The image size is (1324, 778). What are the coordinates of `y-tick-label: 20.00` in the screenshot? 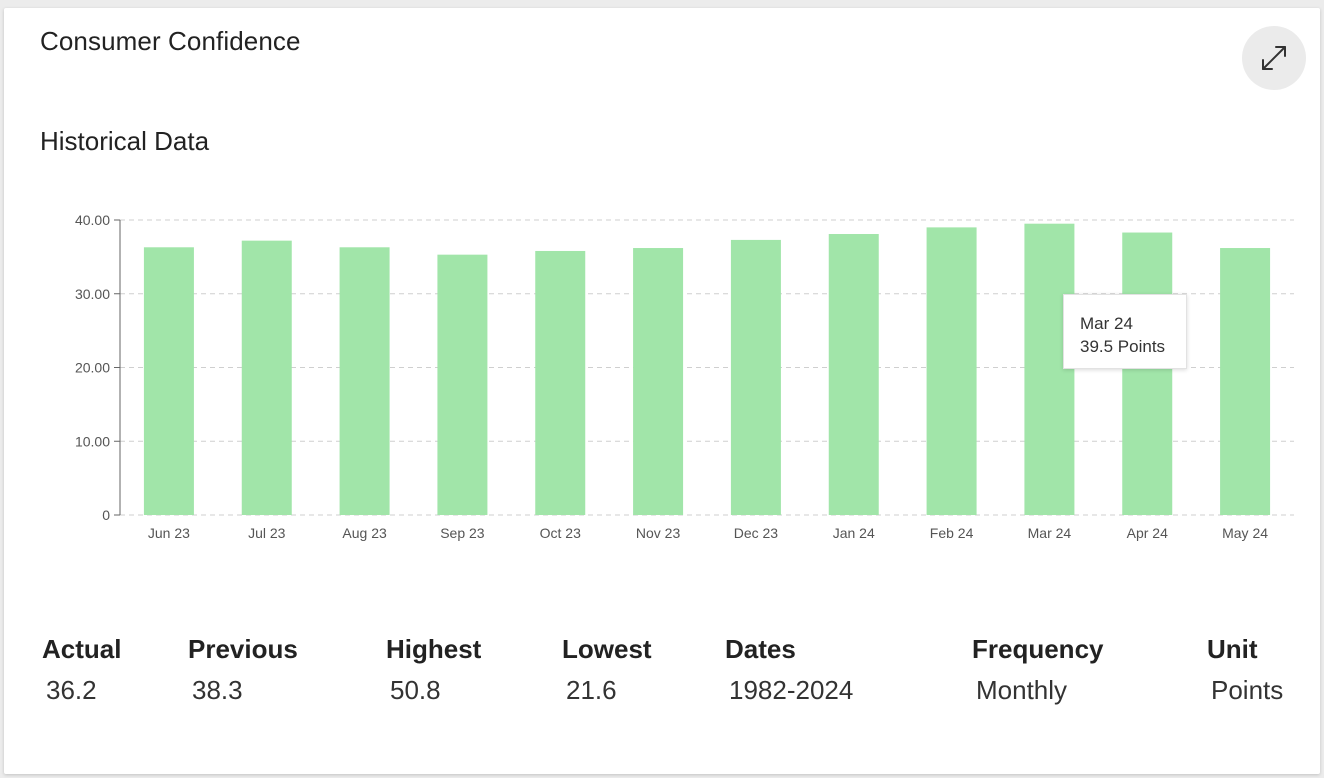 It's located at (92, 368).